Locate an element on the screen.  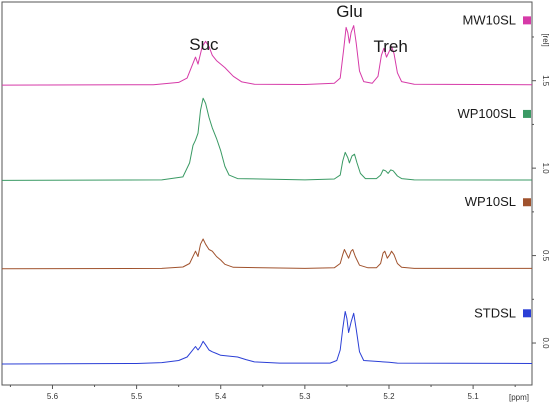
x-tick-label: 5.6 is located at coordinates (53, 396).